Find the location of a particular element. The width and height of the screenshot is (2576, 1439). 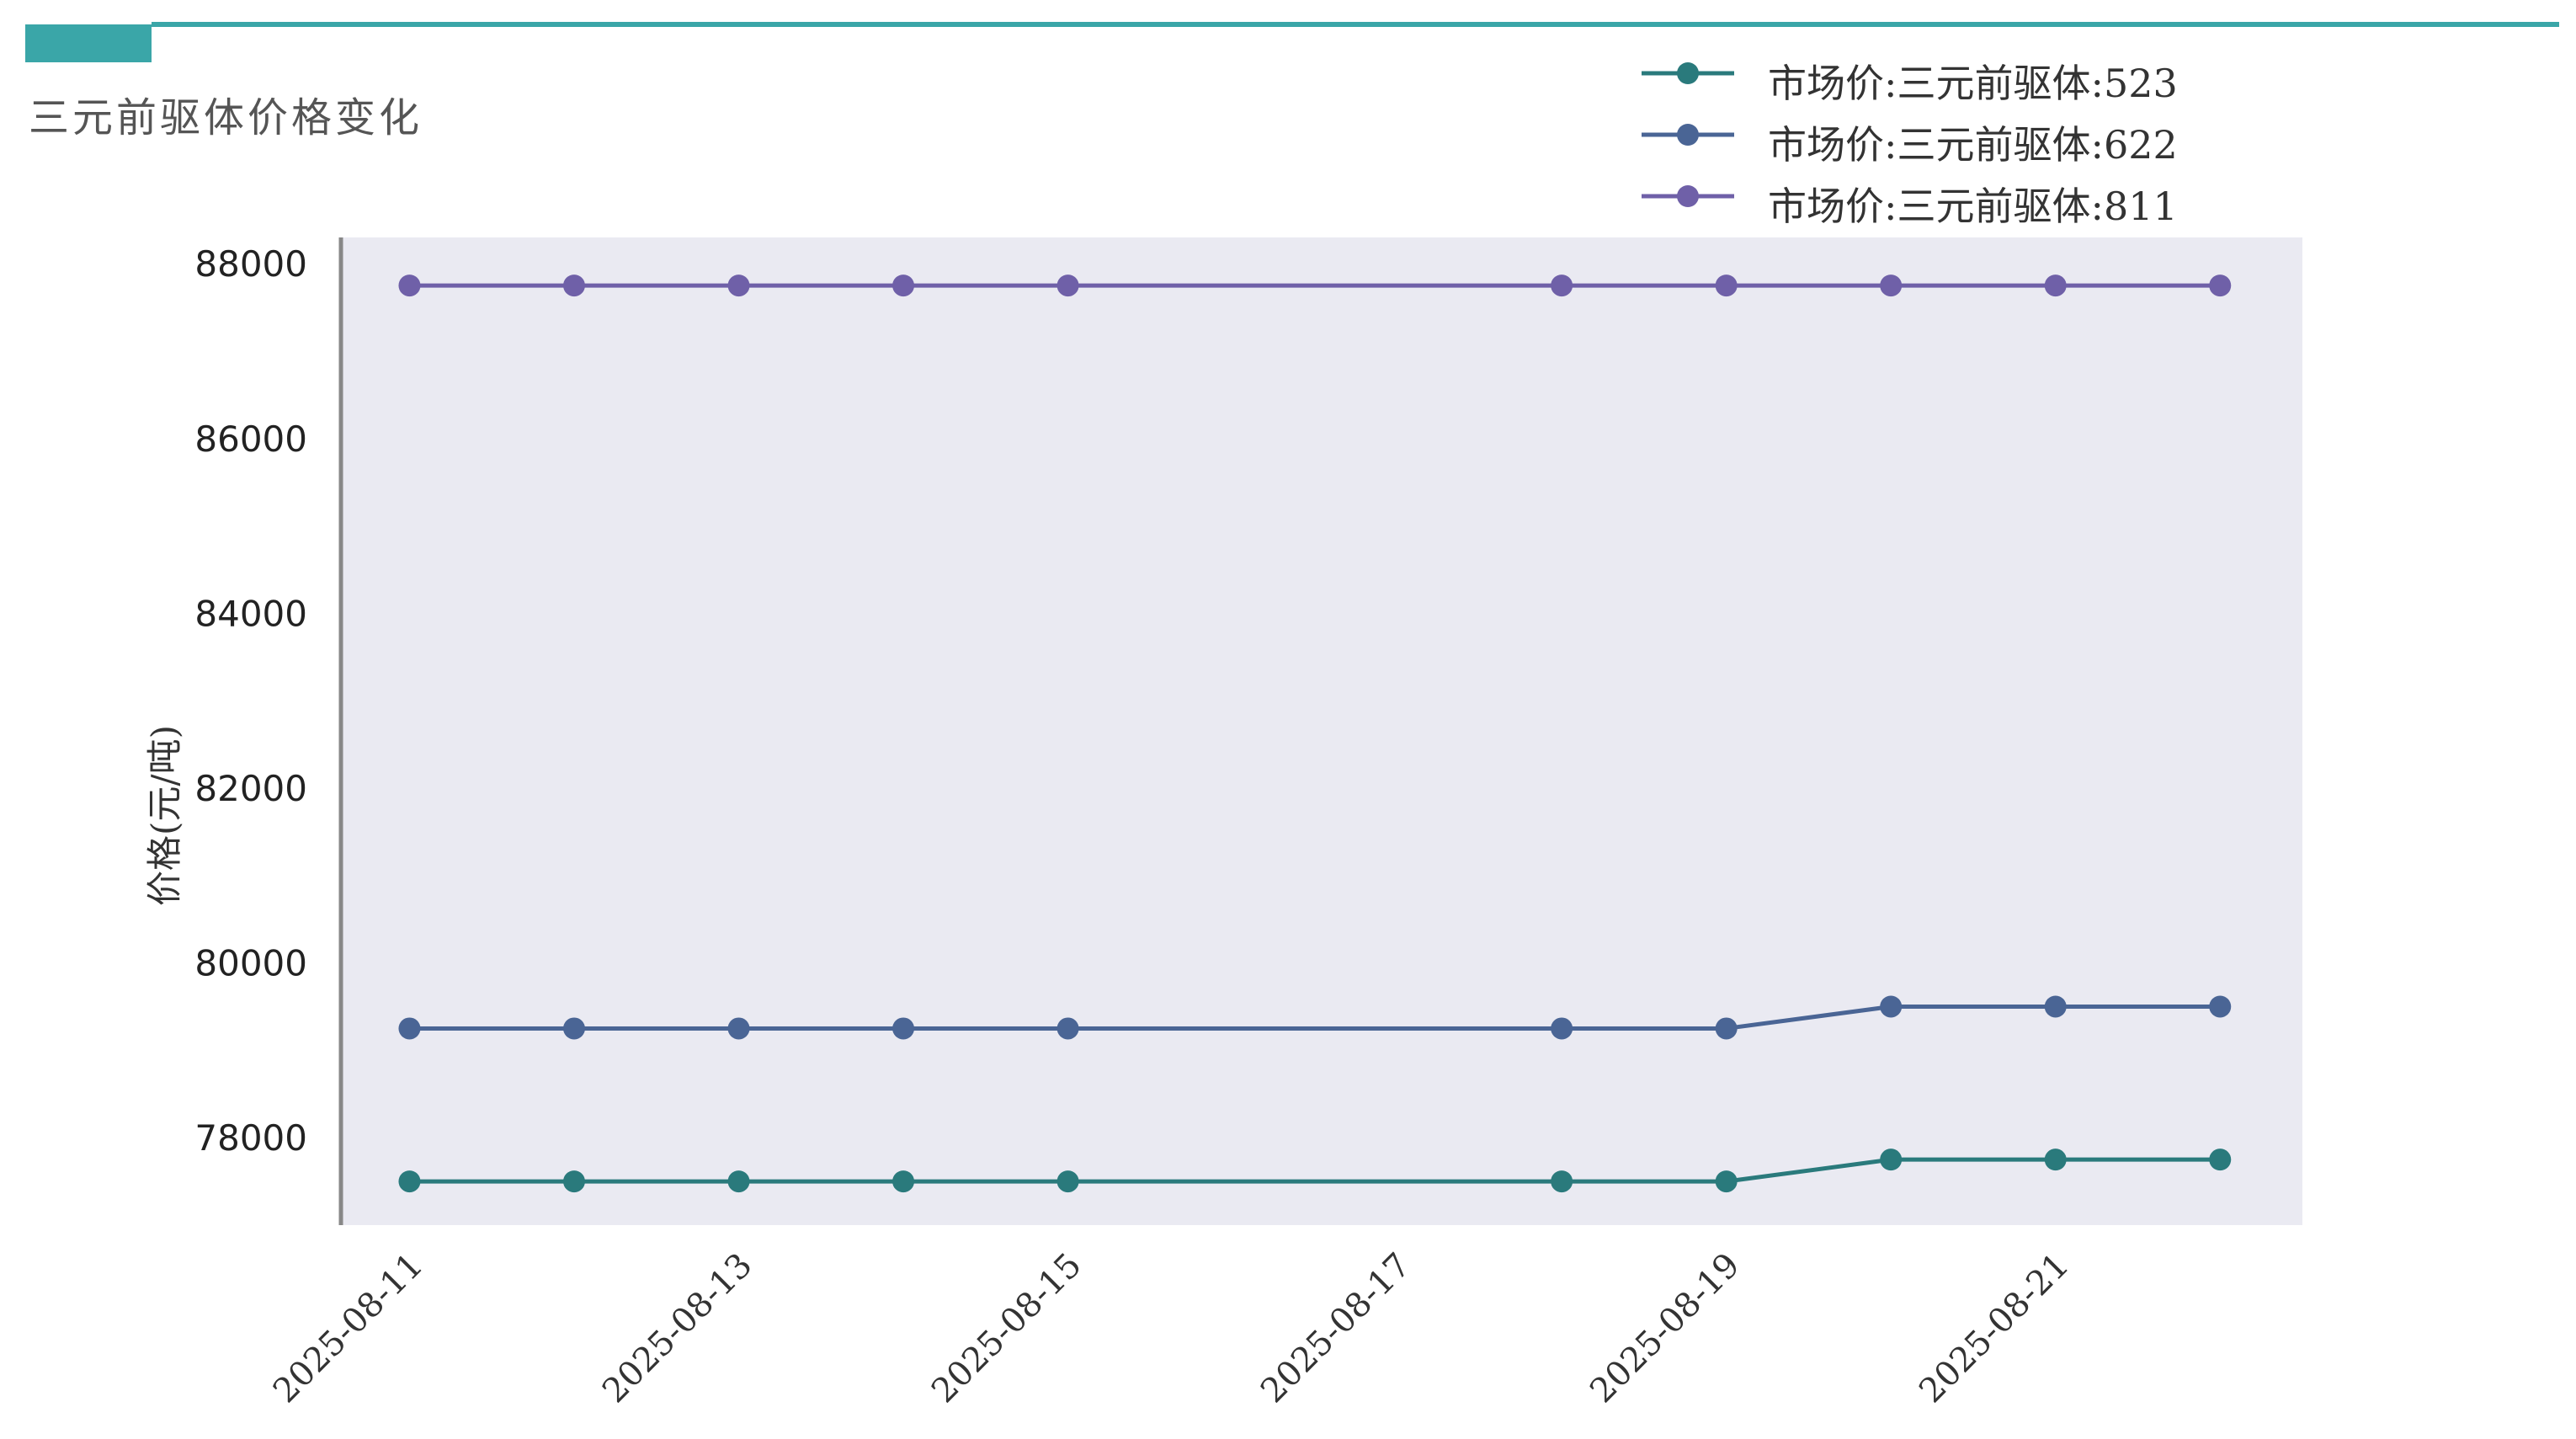

x-tick-label: 2025-08-11 is located at coordinates (349, 1328).